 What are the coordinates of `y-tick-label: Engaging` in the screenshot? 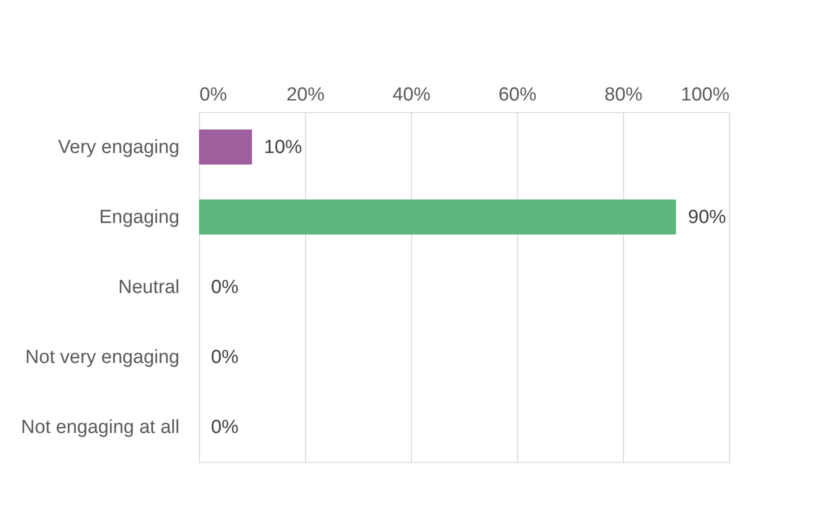 It's located at (139, 217).